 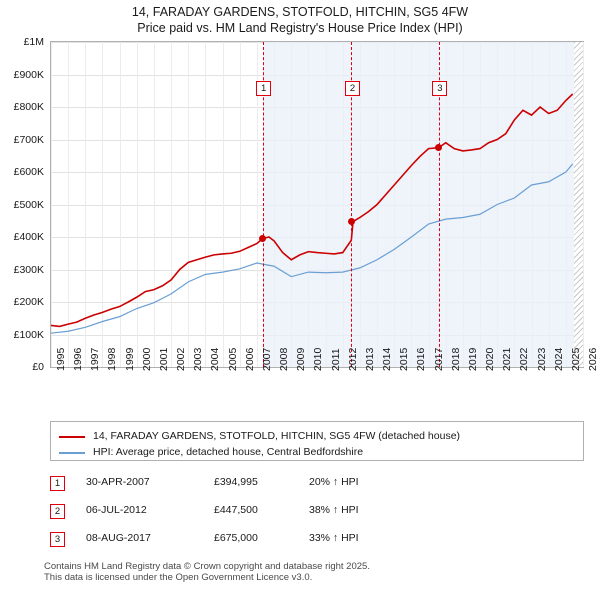 I want to click on x-axis-tick-label: 1995, so click(x=61, y=359).